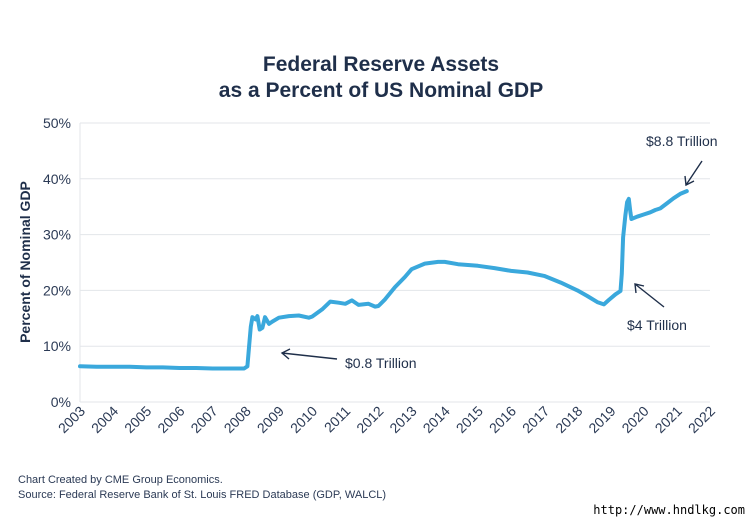  What do you see at coordinates (57, 123) in the screenshot?
I see `y-tick-label: 50%` at bounding box center [57, 123].